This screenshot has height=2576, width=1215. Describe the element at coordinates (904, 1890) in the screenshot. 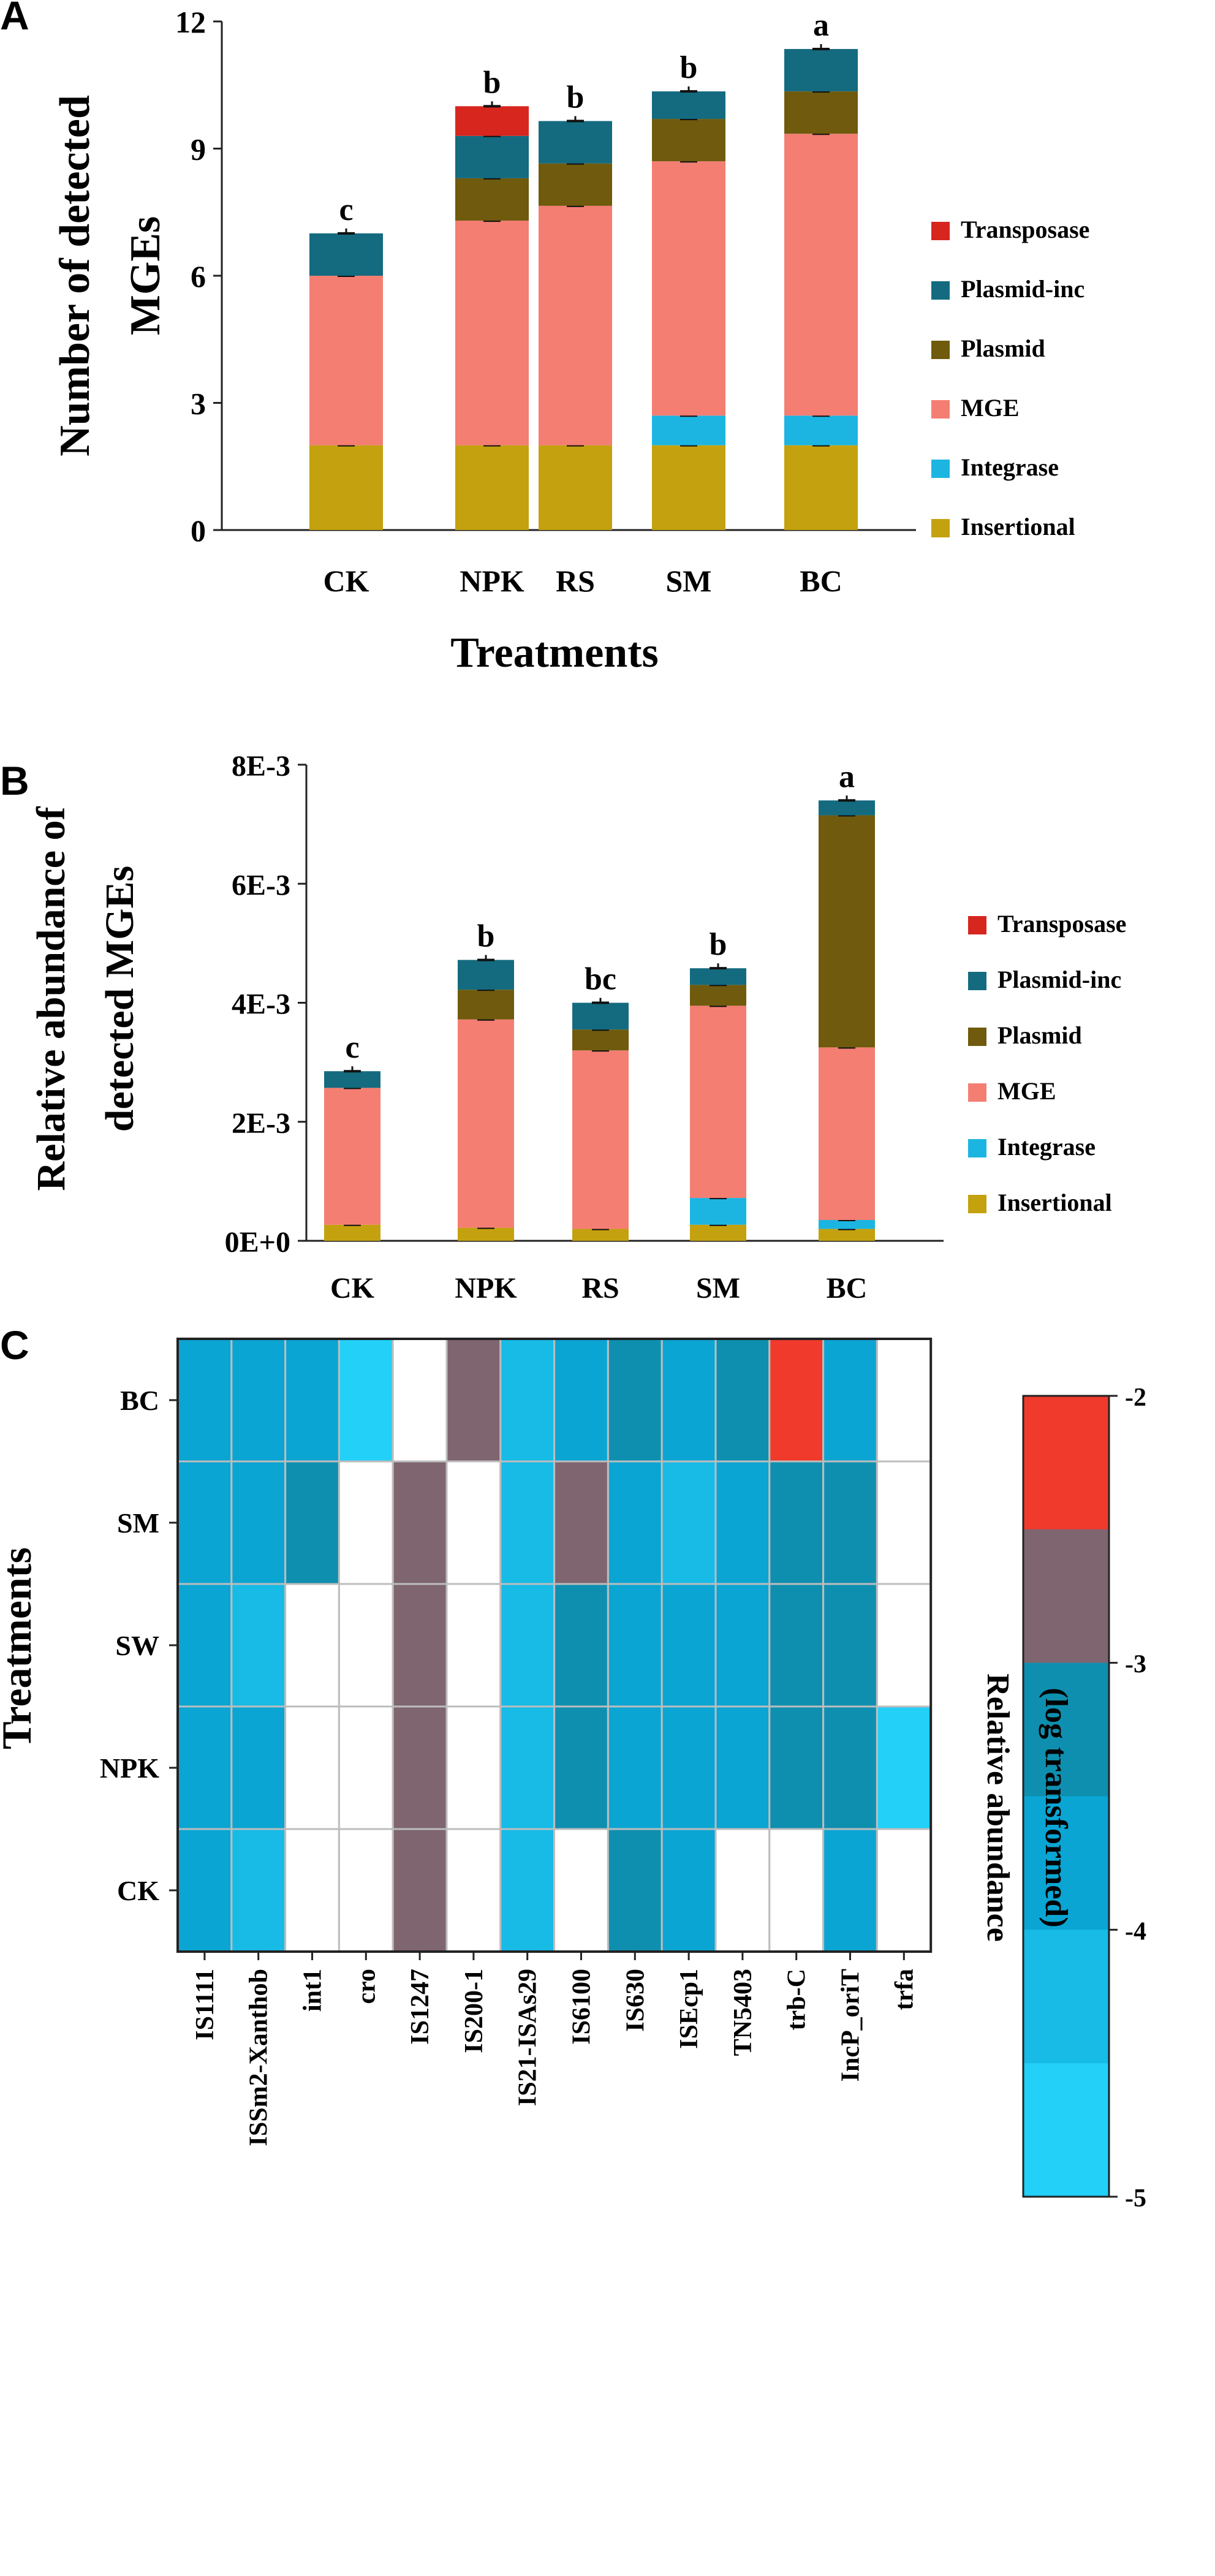

I see `heatmap-cell-ck-trfa` at that location.